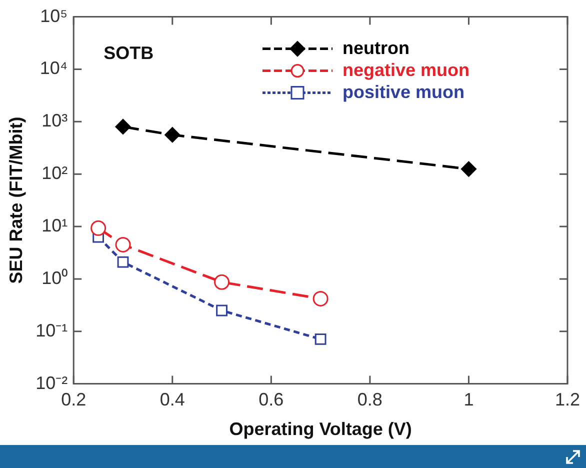 This screenshot has width=586, height=468. Describe the element at coordinates (55, 173) in the screenshot. I see `y-tick-label: 10²` at that location.